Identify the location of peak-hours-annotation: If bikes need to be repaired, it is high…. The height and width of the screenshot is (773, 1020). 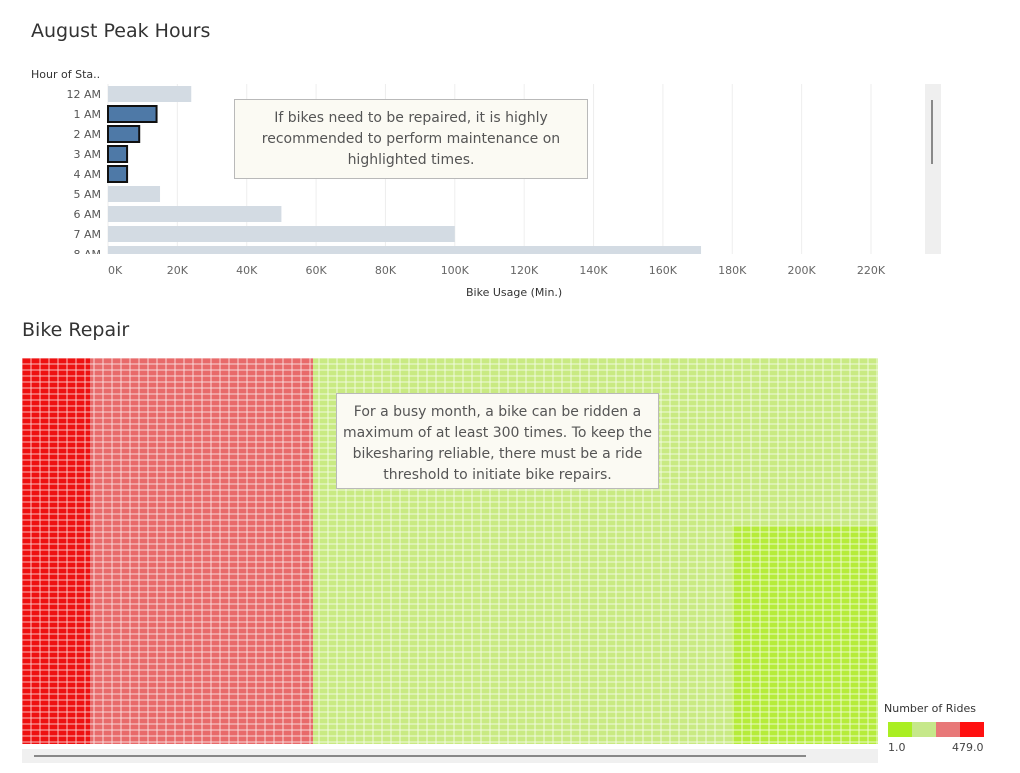
(411, 139).